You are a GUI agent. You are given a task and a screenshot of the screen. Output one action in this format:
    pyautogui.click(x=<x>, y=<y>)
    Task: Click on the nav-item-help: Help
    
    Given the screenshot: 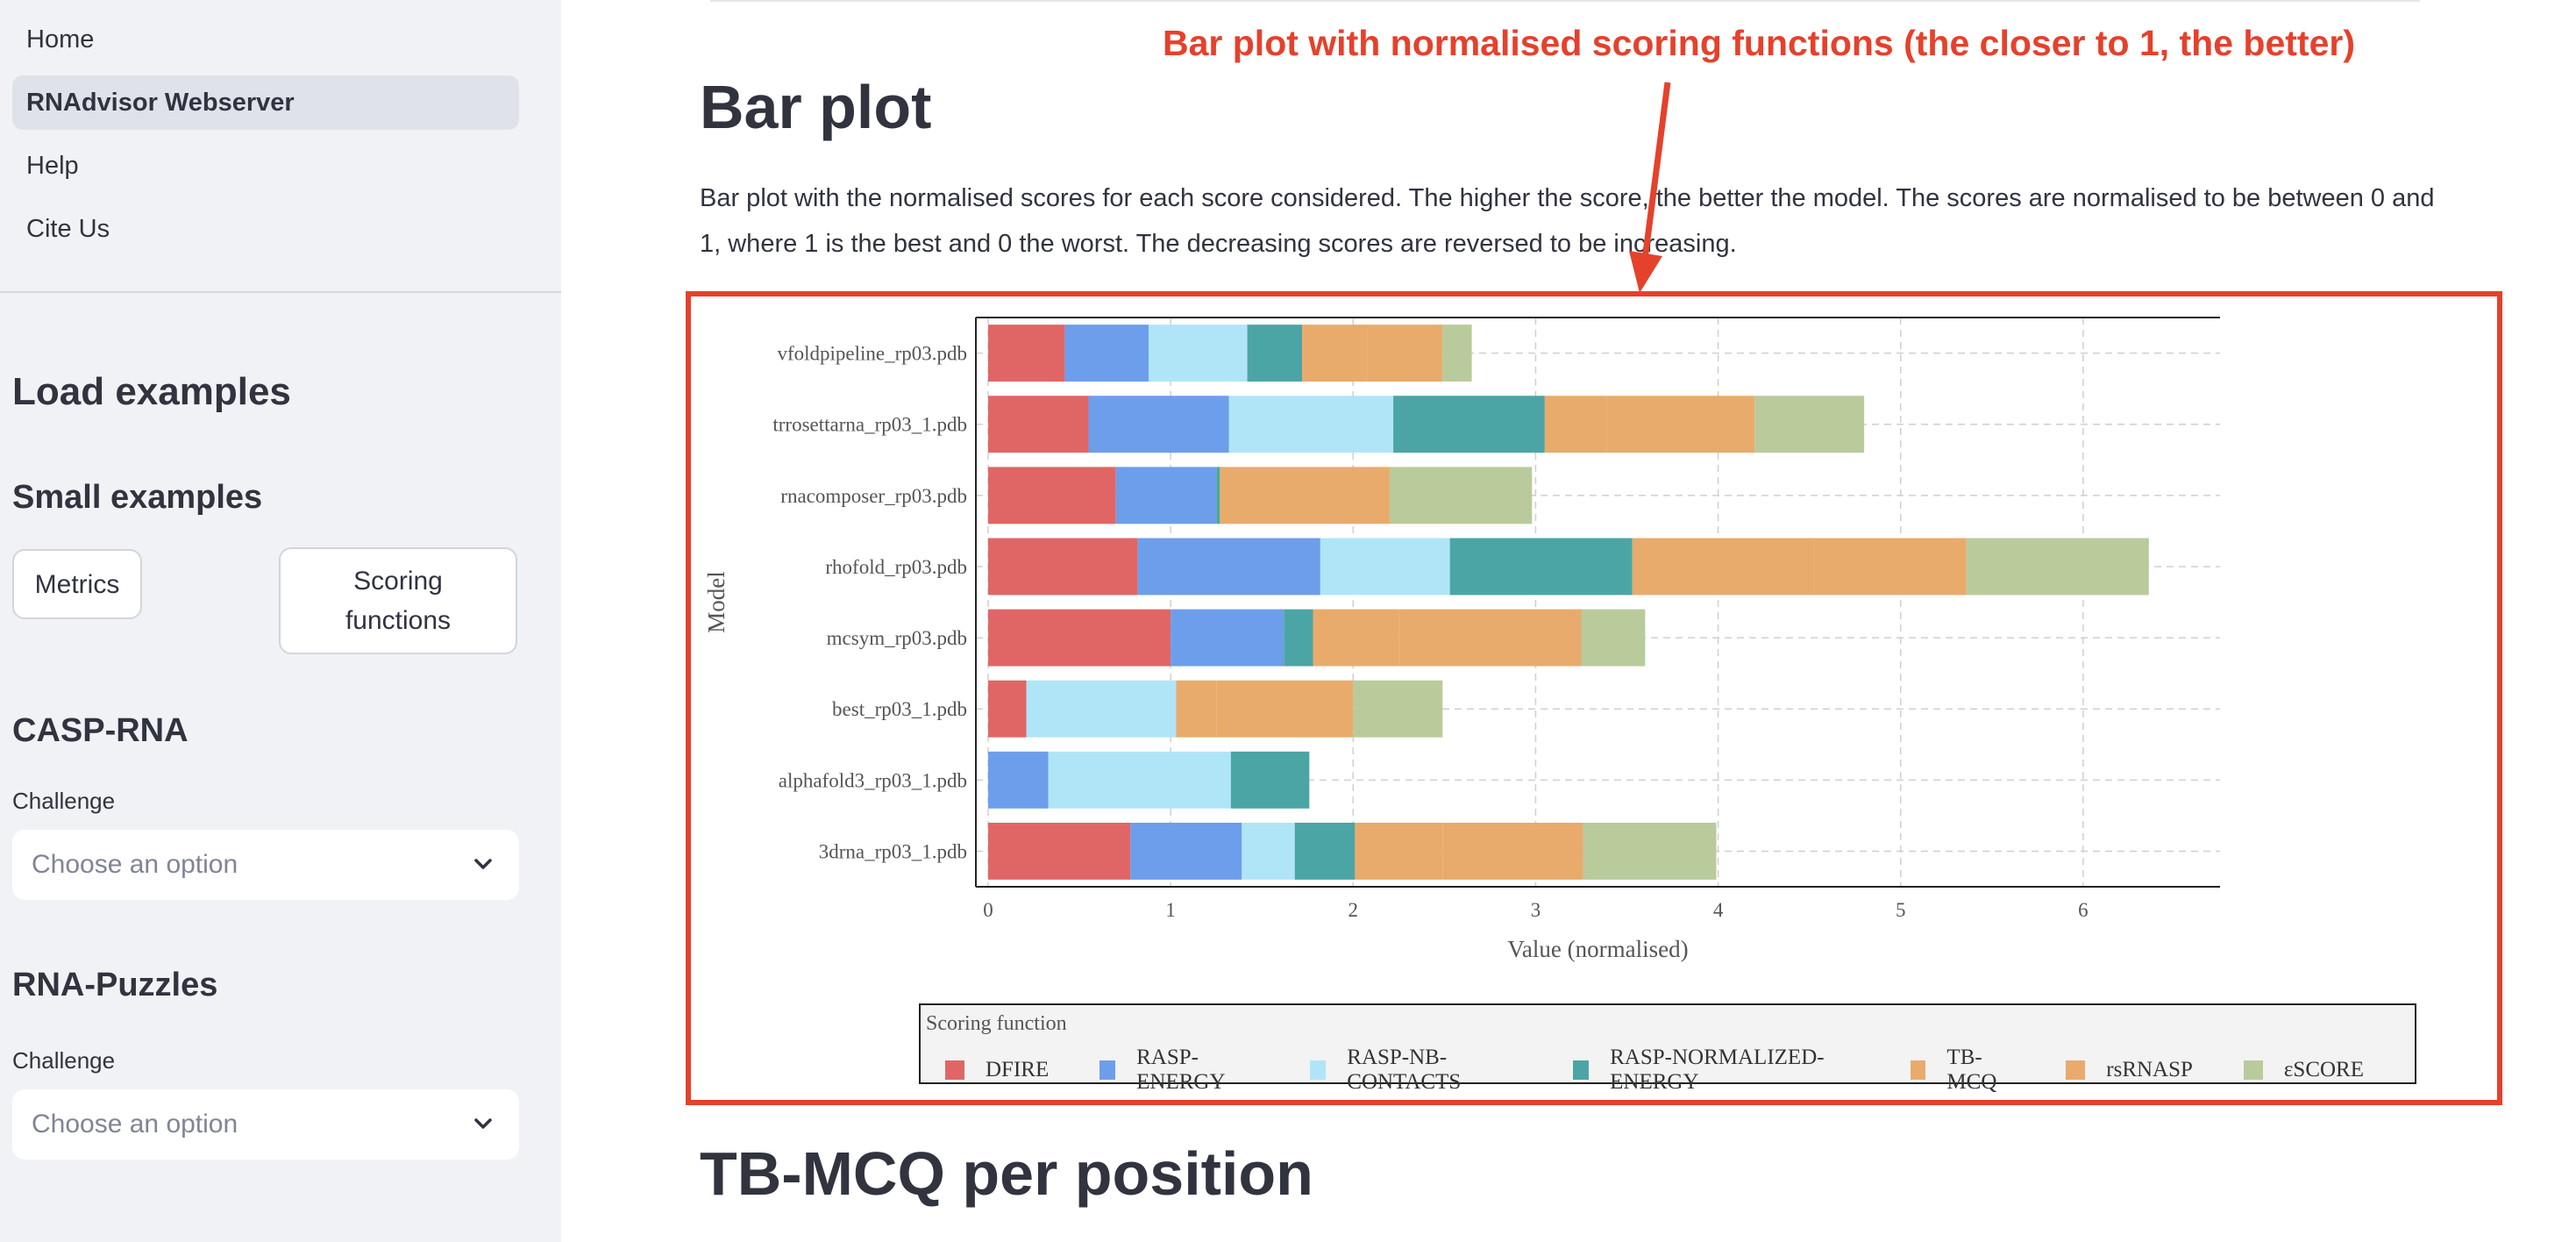 What is the action you would take?
    pyautogui.click(x=52, y=166)
    